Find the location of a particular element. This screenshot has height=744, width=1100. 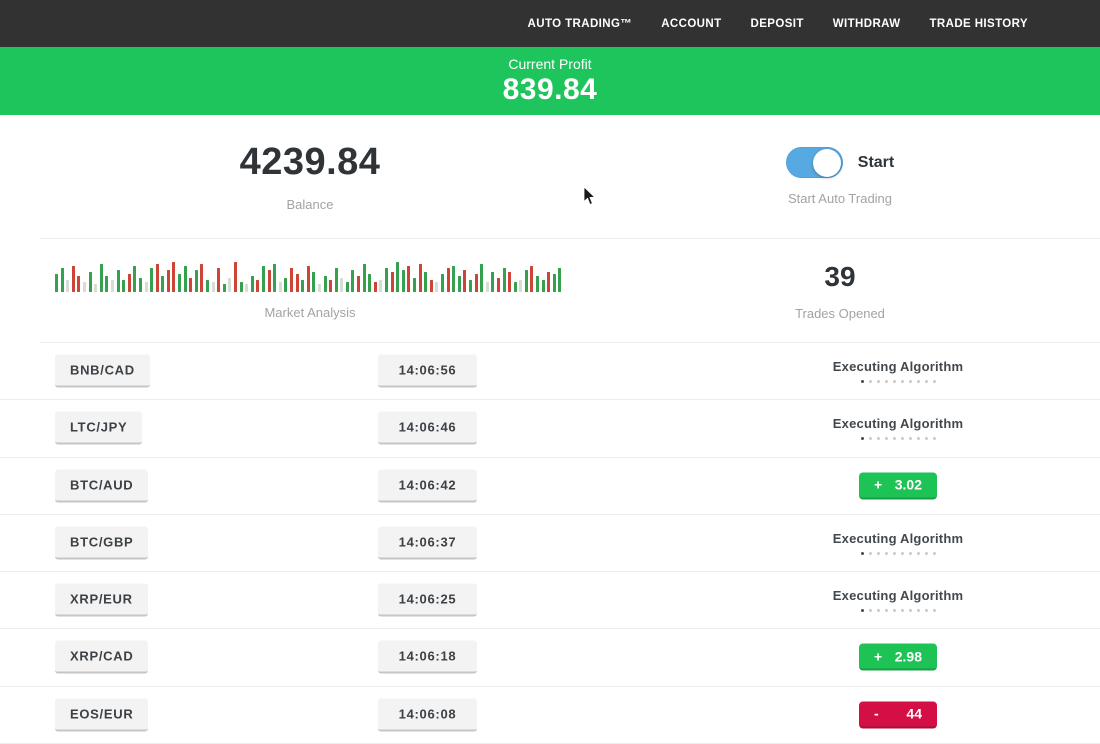

nav-item-deposit: DEPOSIT is located at coordinates (777, 23).